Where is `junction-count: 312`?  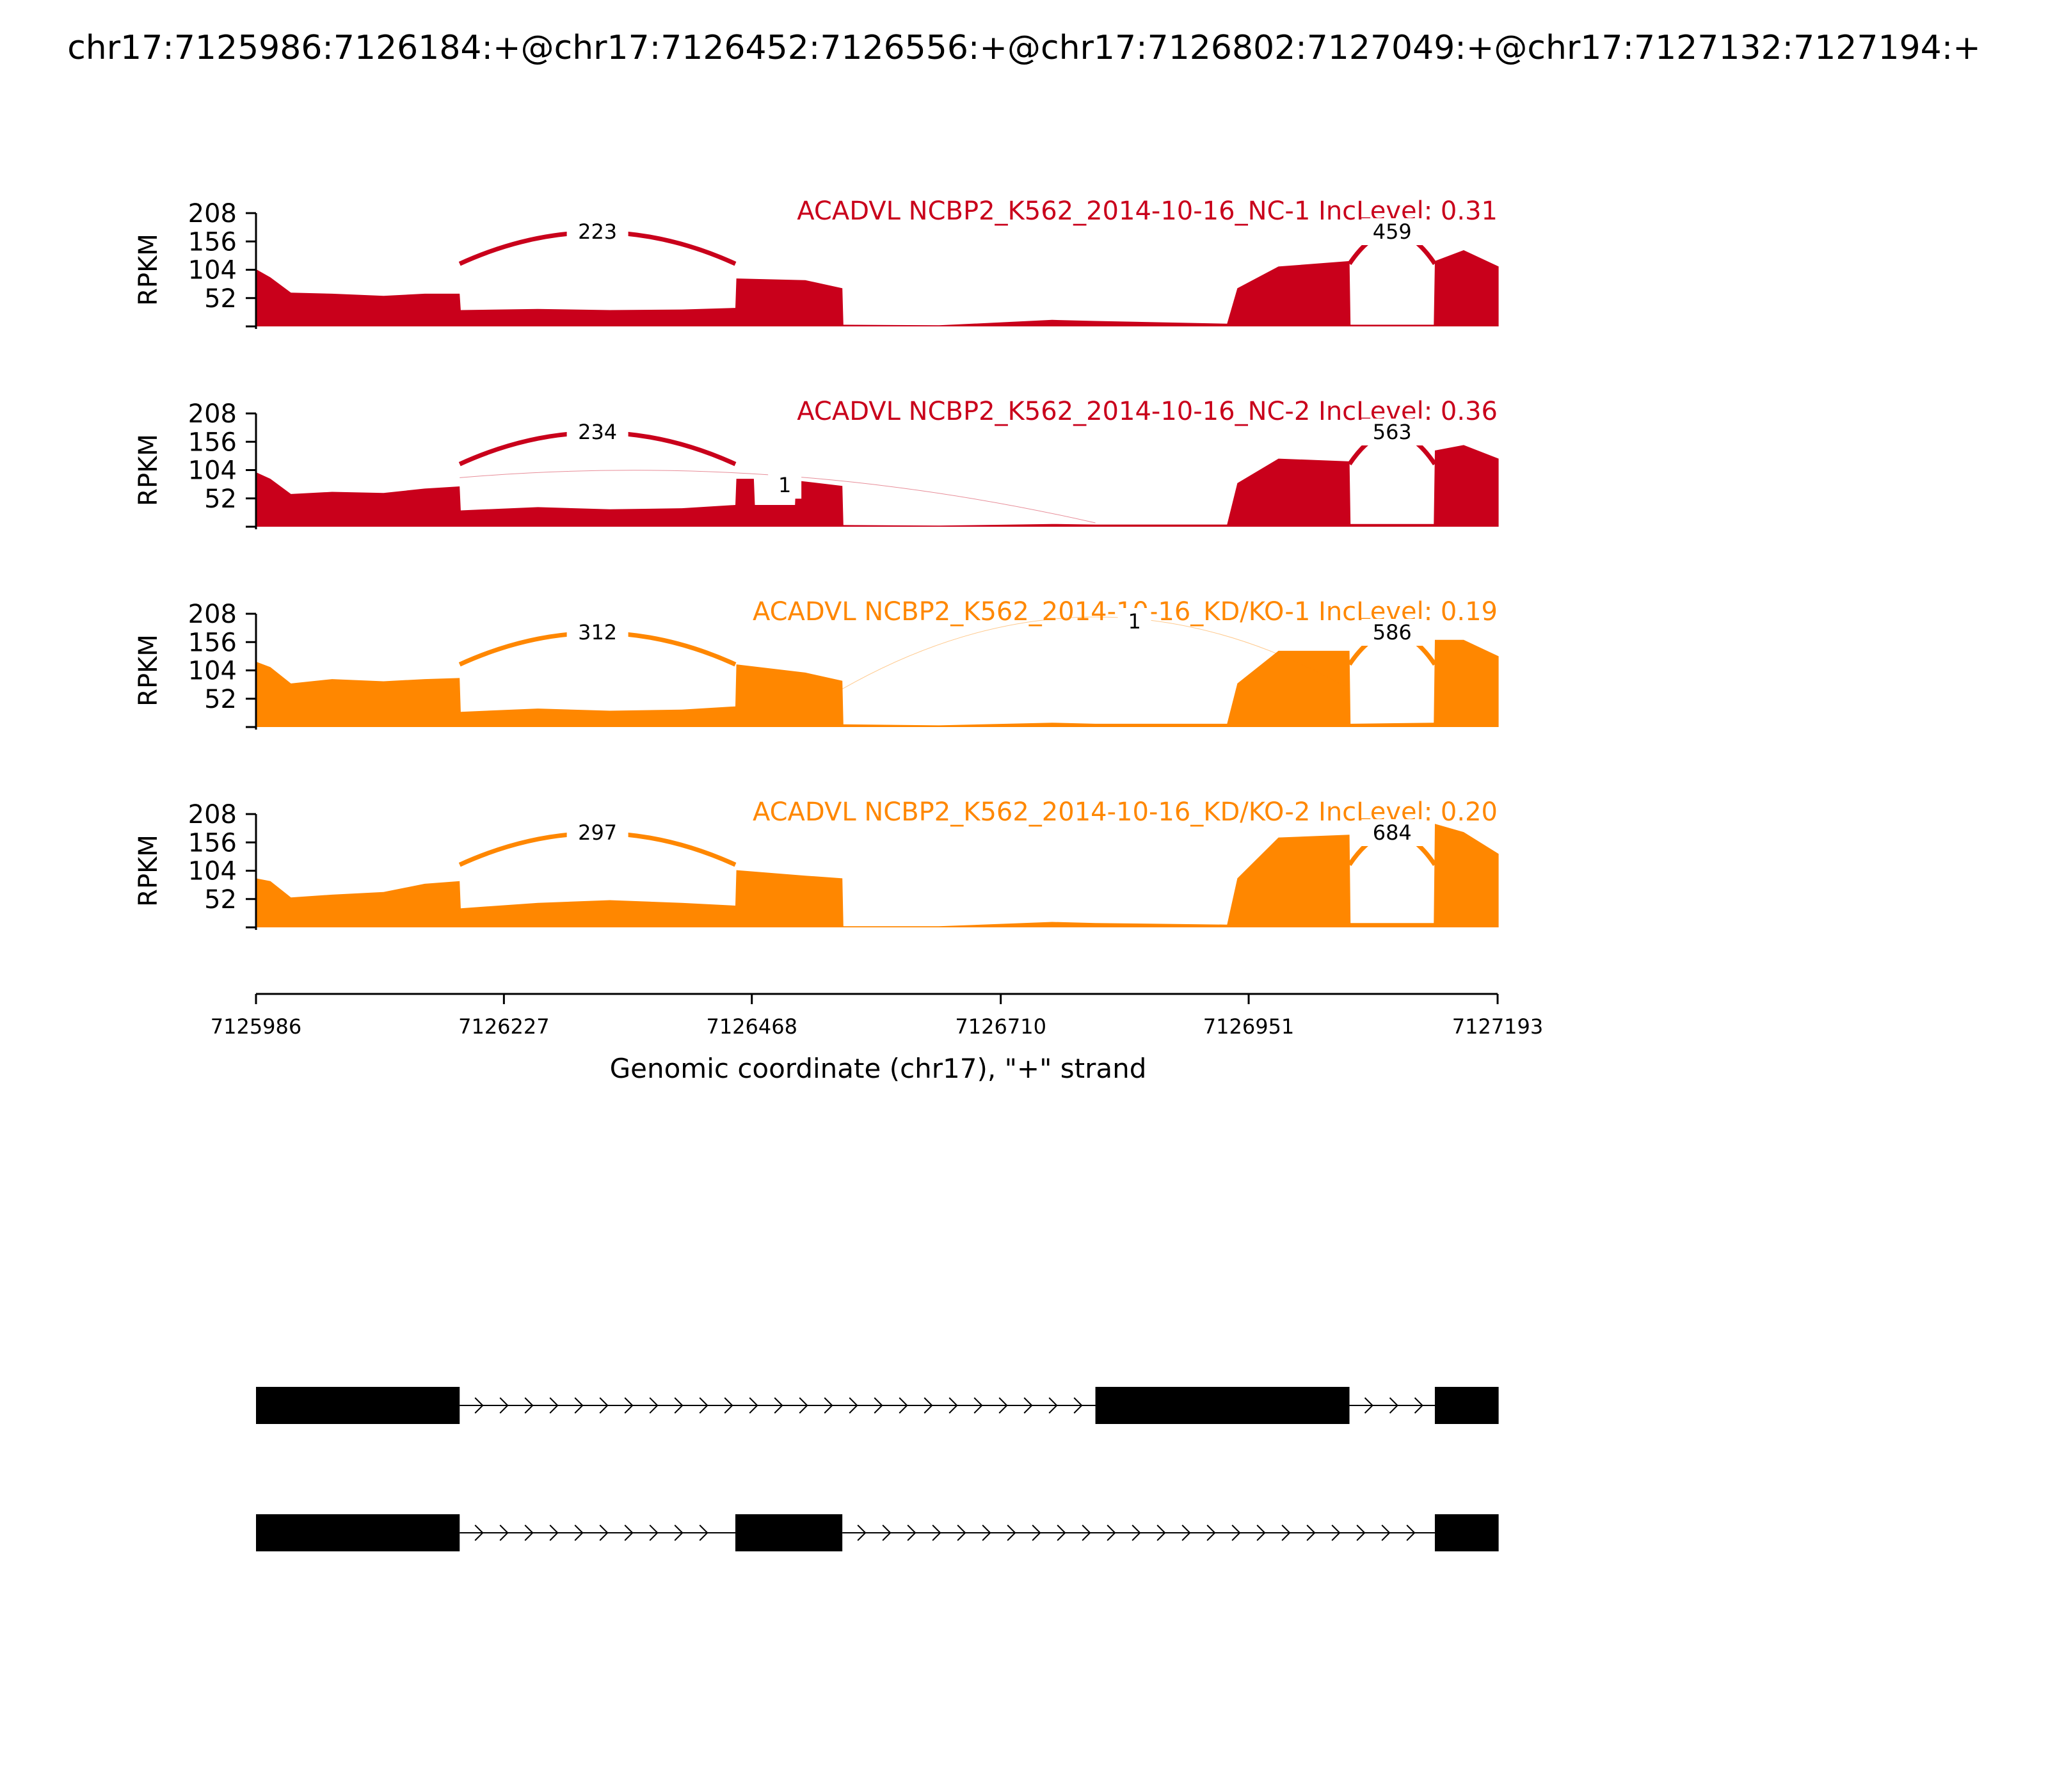 junction-count: 312 is located at coordinates (597, 632).